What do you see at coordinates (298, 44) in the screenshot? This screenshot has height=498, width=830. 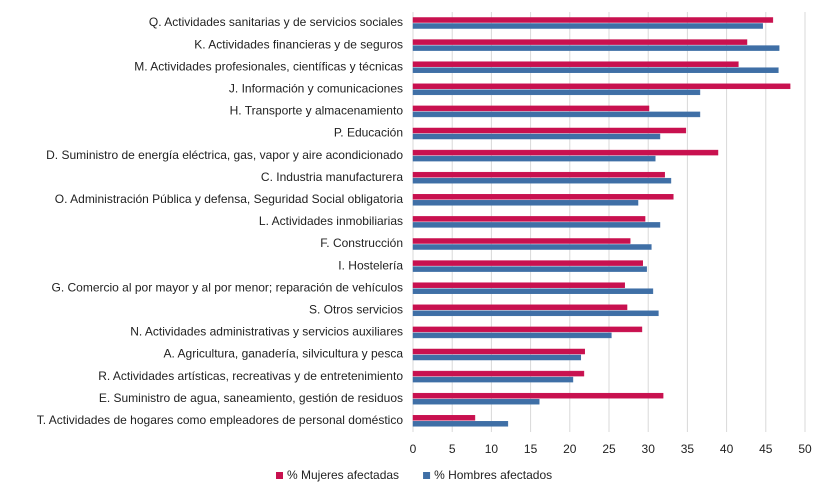 I see `category-label: K. Actividades financieras y de seguros` at bounding box center [298, 44].